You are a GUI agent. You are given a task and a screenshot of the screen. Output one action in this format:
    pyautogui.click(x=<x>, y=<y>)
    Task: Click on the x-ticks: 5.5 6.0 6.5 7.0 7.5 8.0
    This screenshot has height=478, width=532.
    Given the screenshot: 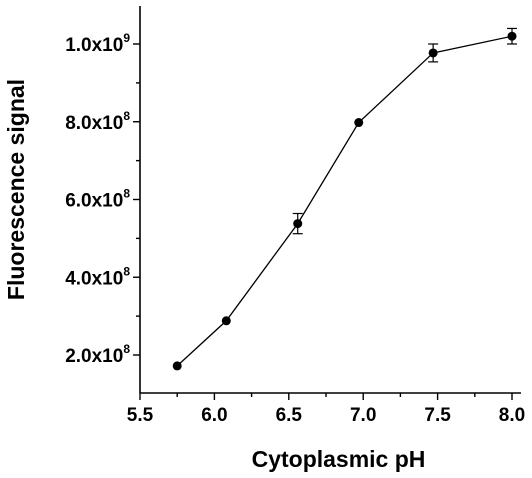 What is the action you would take?
    pyautogui.click(x=326, y=409)
    